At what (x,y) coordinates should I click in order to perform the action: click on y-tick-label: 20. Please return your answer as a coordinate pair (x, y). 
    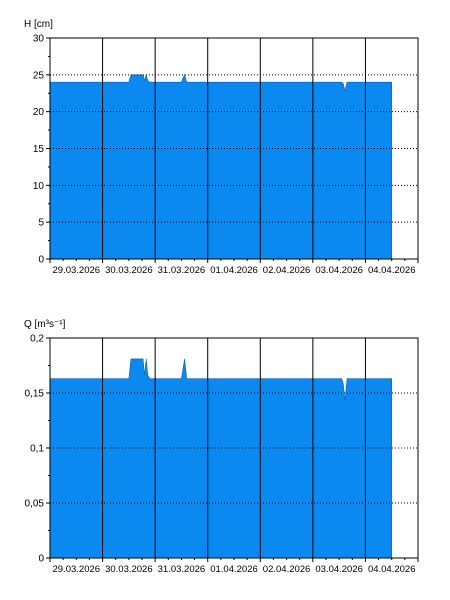
    Looking at the image, I should click on (39, 112).